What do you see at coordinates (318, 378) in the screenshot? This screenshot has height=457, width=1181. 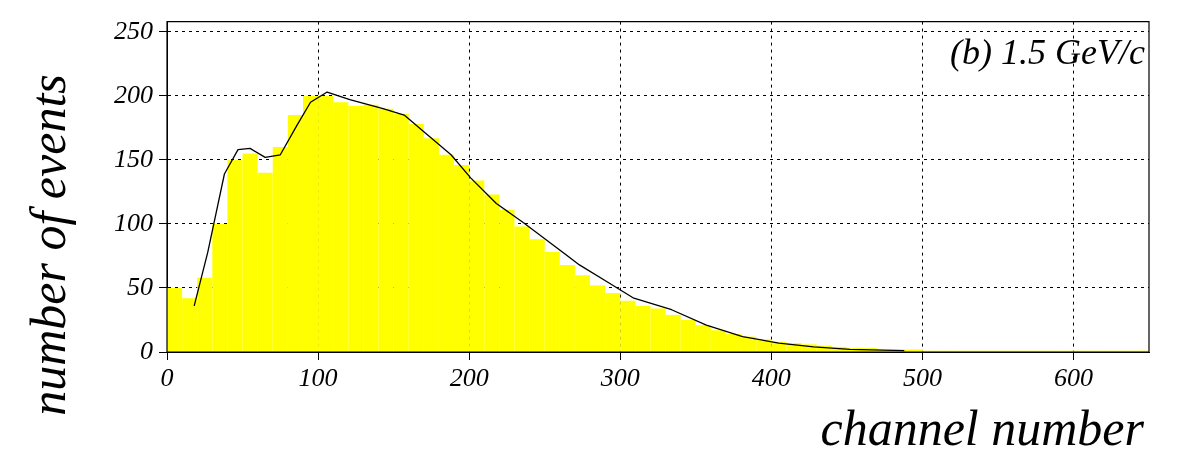 I see `x-tick-label: 100` at bounding box center [318, 378].